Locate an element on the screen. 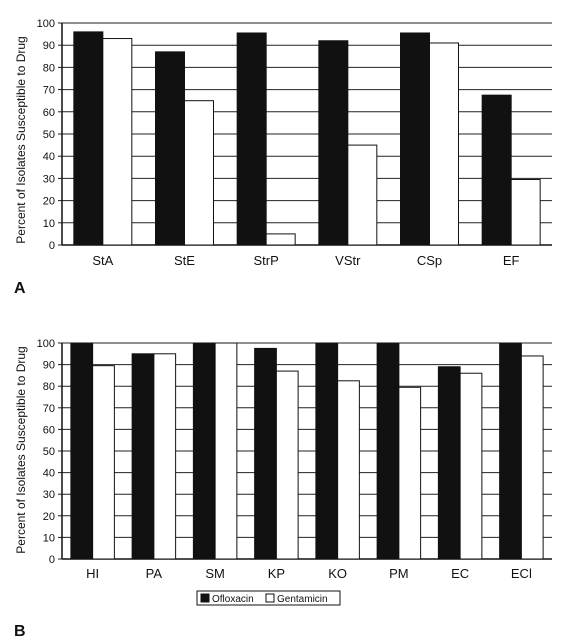 The height and width of the screenshot is (641, 579). x-tick-label: VStr is located at coordinates (348, 260).